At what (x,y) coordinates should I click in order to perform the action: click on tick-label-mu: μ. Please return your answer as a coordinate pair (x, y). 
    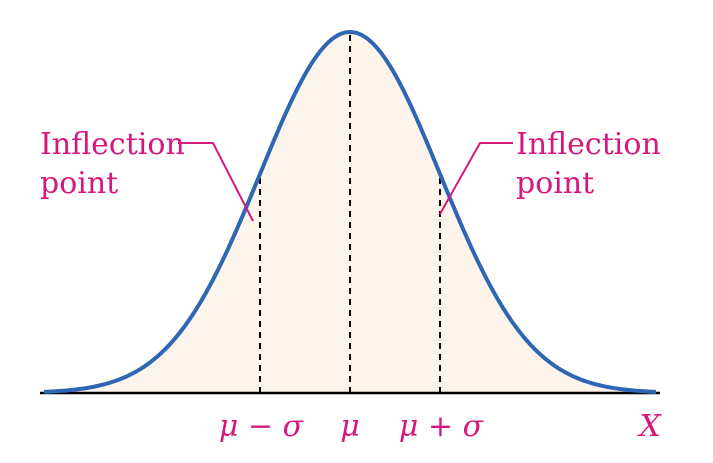
    Looking at the image, I should click on (350, 426).